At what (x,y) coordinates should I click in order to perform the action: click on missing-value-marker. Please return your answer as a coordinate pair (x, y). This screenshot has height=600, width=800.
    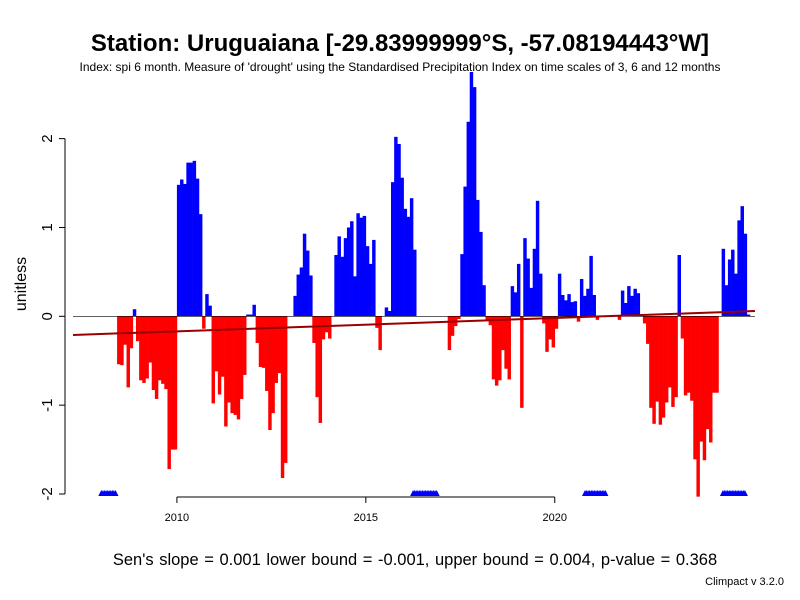
    Looking at the image, I should click on (605, 493).